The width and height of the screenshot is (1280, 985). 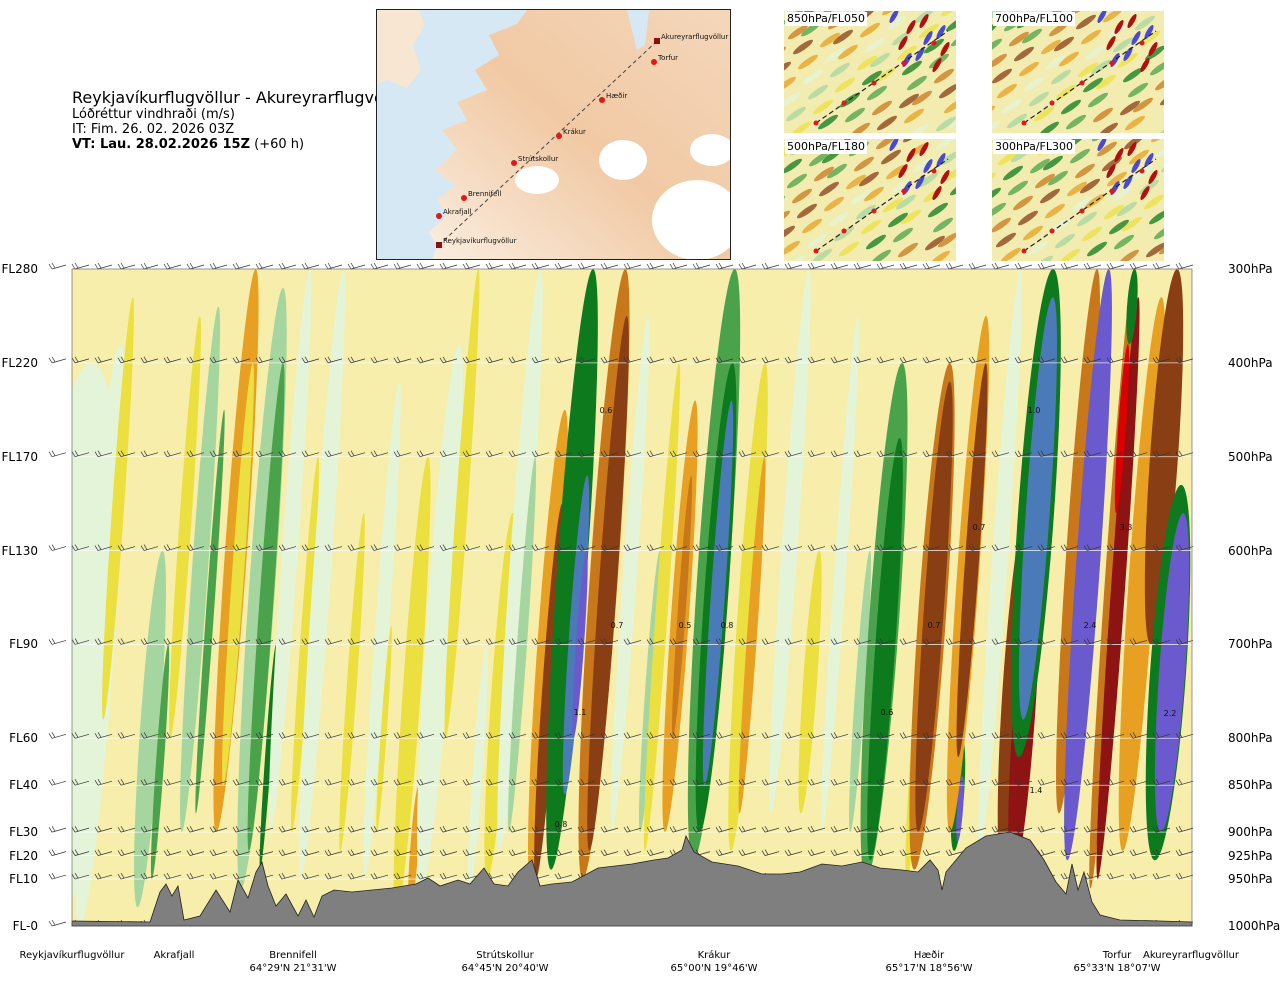 I want to click on contour-value-label: 2.2, so click(x=1170, y=713).